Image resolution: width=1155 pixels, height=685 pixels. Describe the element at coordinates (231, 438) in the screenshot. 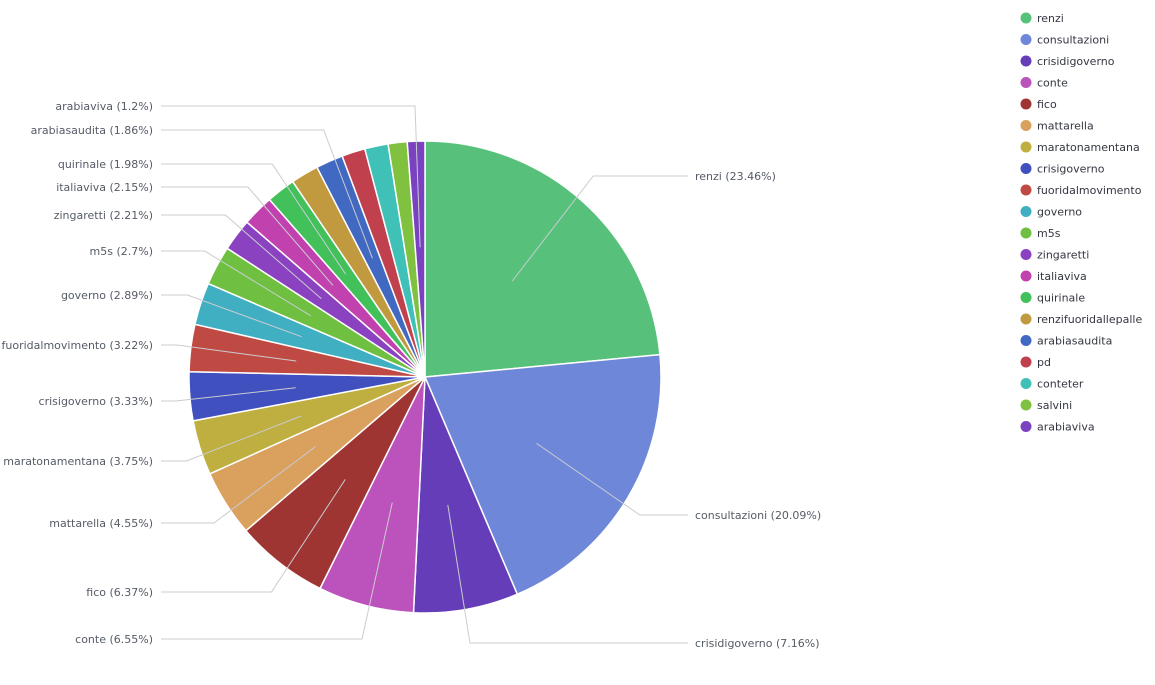

I see `leader-line-maratonamentana` at that location.